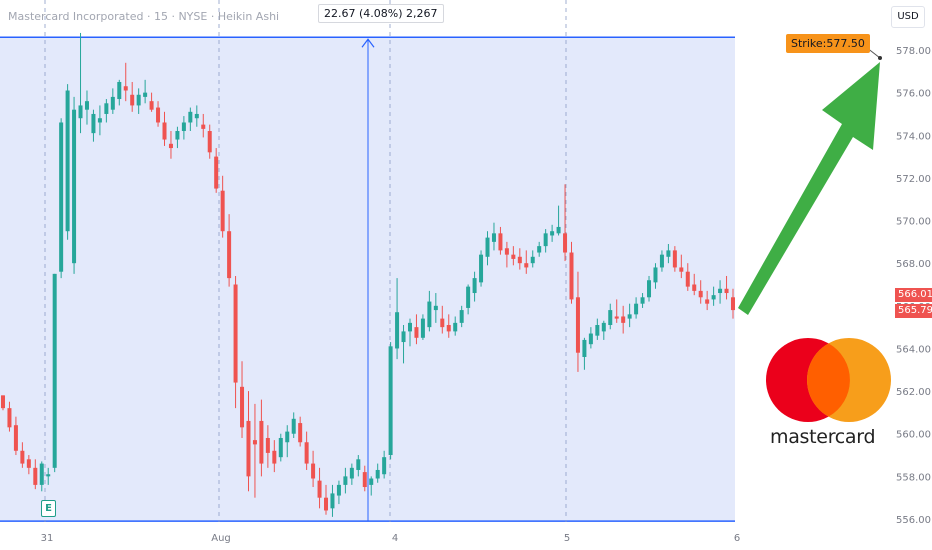  Describe the element at coordinates (737, 538) in the screenshot. I see `x-tick-label: 6` at that location.